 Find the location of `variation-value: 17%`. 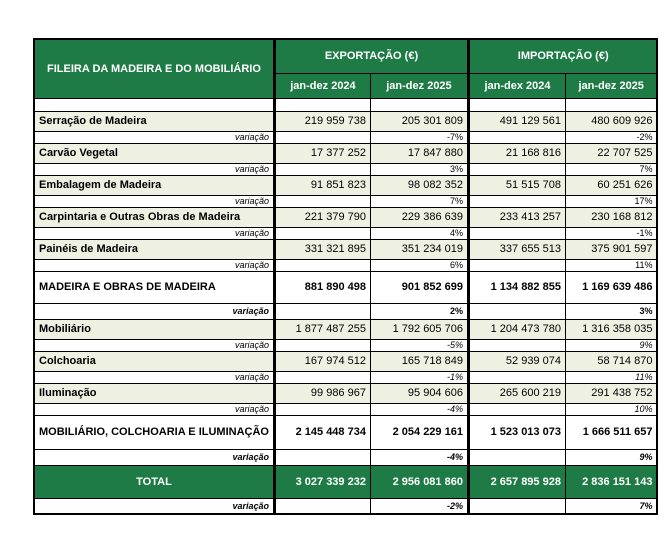

variation-value: 17% is located at coordinates (611, 201).